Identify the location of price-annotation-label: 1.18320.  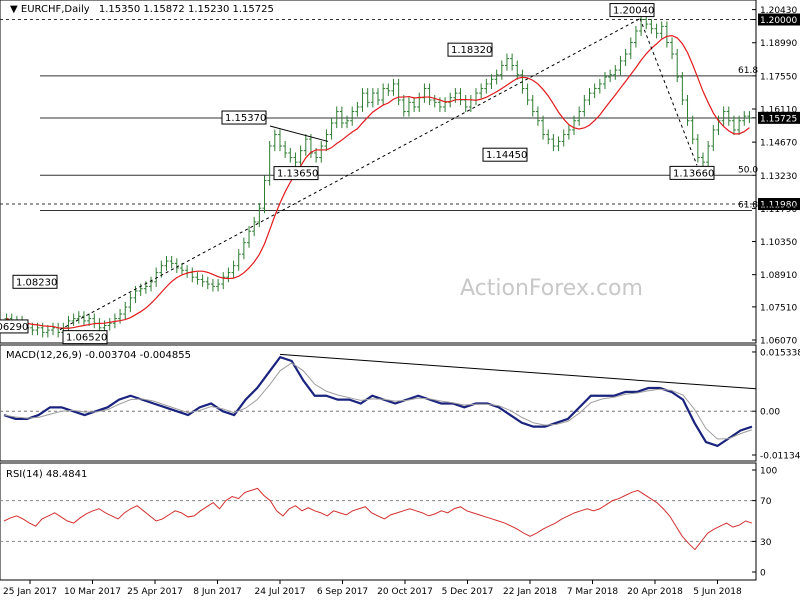
(471, 50).